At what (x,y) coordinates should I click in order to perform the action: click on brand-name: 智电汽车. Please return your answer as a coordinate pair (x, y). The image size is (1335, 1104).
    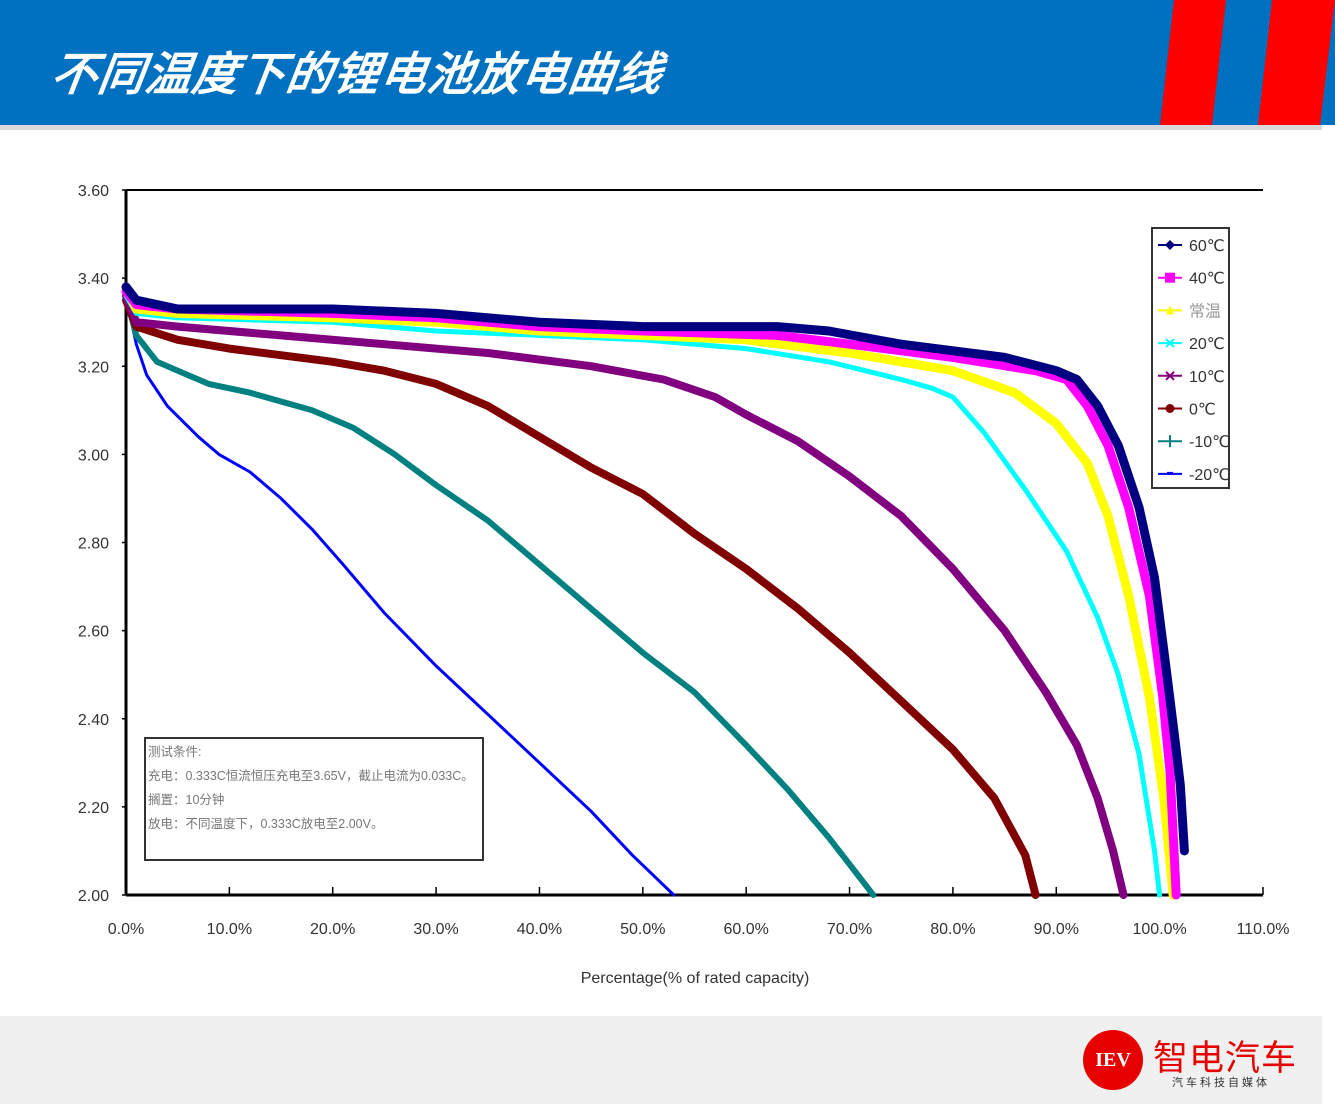
    Looking at the image, I should click on (1225, 1059).